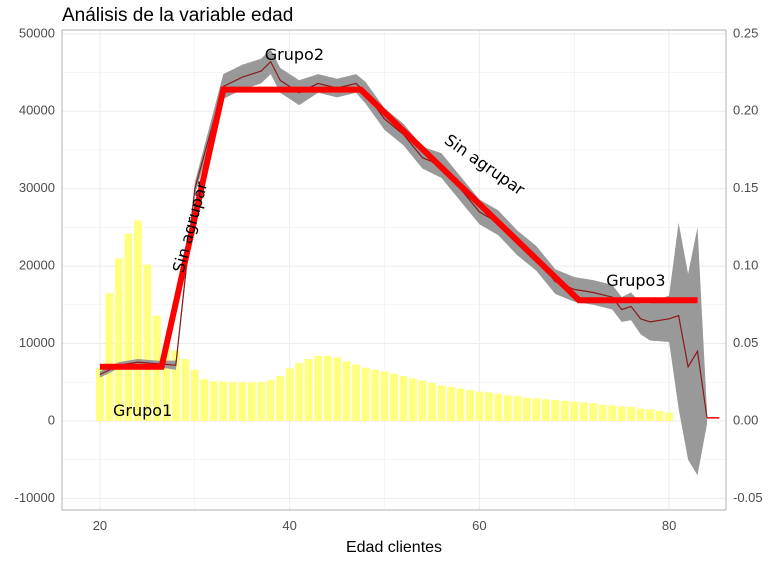 This screenshot has height=562, width=776. What do you see at coordinates (745, 110) in the screenshot?
I see `y2-tick-label: 0.20` at bounding box center [745, 110].